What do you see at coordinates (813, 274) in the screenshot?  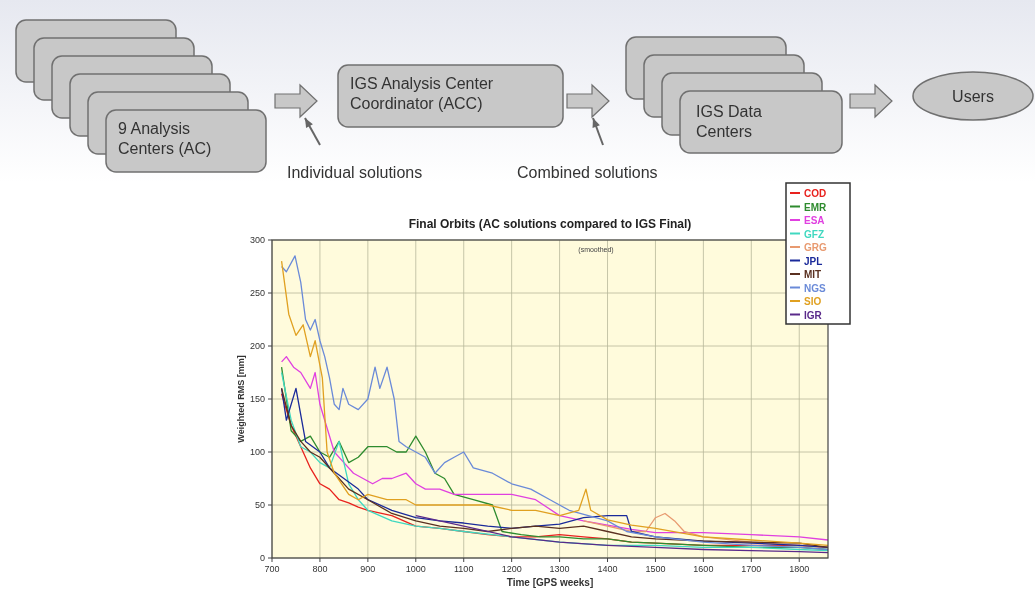 I see `legend-label: MIT` at bounding box center [813, 274].